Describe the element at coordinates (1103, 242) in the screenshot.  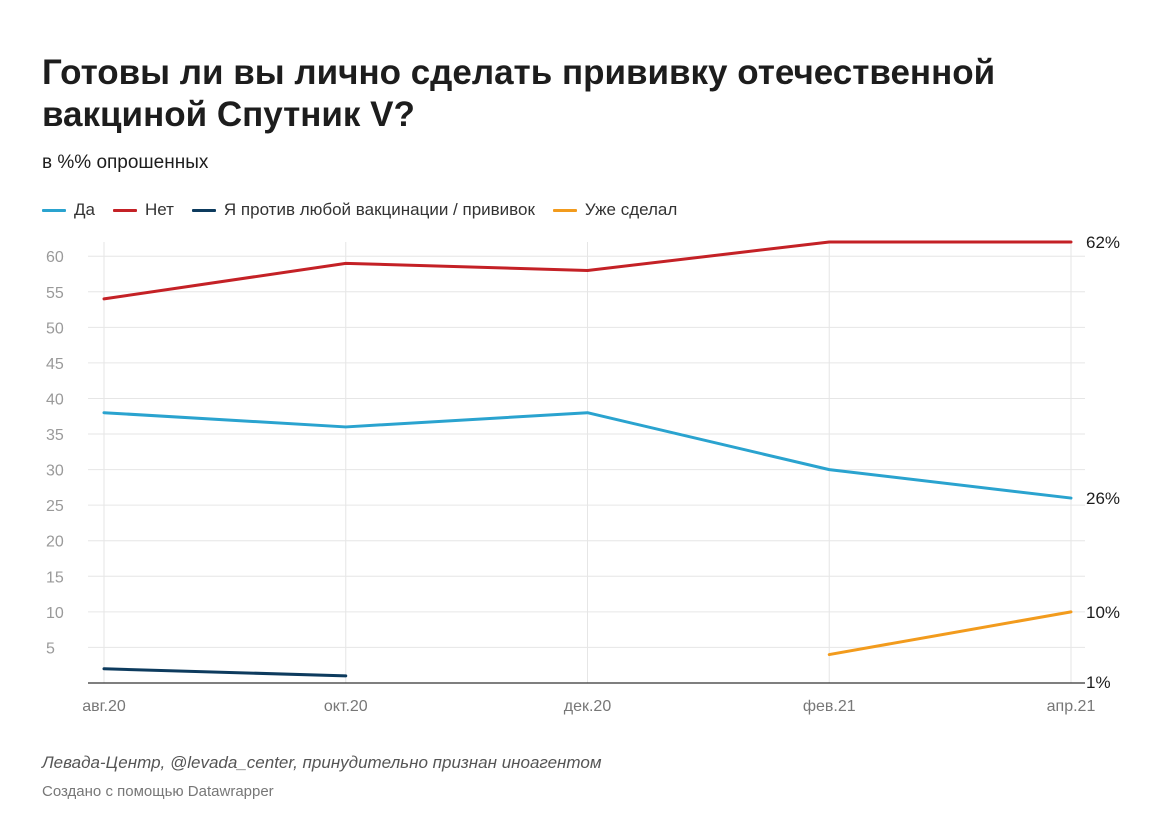
I see `series-end-label: 62%` at that location.